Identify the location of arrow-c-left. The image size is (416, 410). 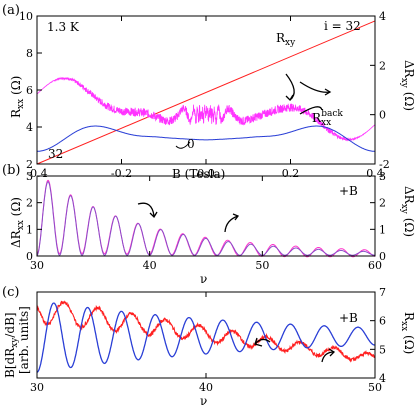
(262, 341).